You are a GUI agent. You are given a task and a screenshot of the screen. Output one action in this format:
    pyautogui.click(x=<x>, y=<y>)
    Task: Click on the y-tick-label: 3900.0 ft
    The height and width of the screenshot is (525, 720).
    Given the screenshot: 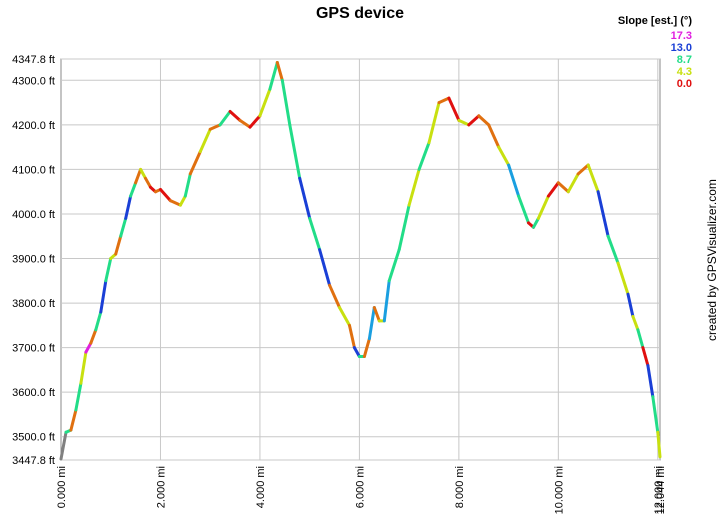 What is the action you would take?
    pyautogui.click(x=33, y=260)
    